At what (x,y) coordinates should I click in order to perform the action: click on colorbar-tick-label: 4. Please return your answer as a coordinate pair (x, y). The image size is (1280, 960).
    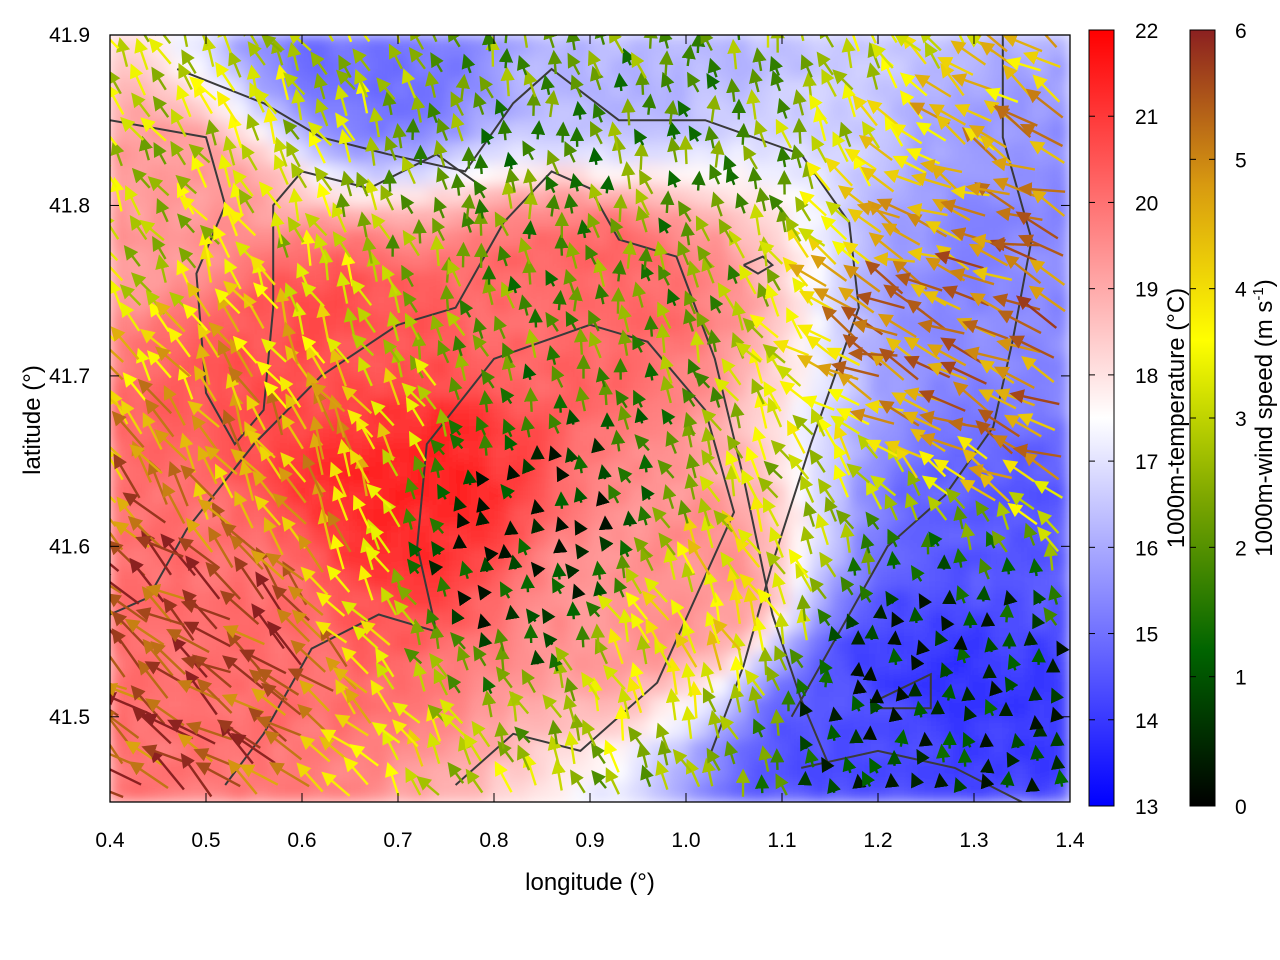
    Looking at the image, I should click on (1241, 290).